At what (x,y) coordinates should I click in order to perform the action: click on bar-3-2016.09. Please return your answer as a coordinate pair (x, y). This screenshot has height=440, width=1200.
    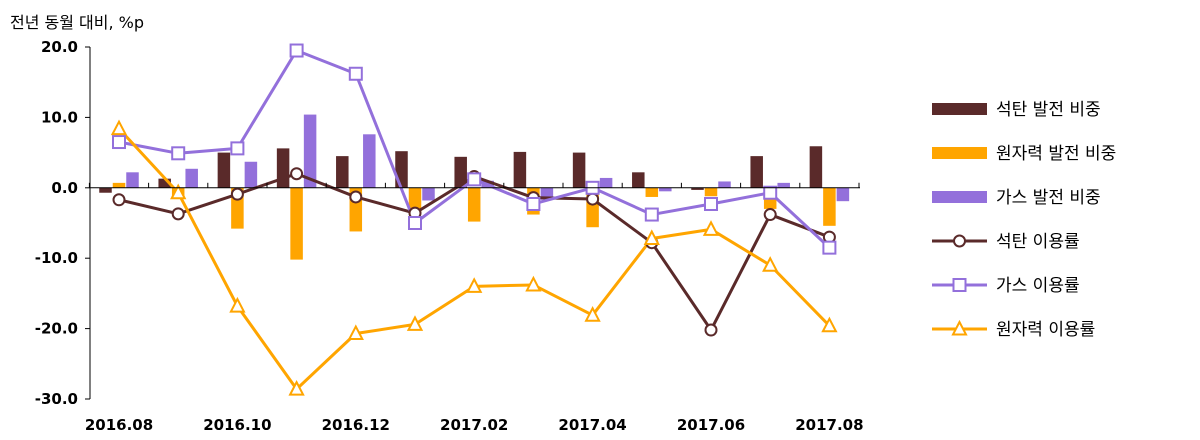
    Looking at the image, I should click on (191, 178).